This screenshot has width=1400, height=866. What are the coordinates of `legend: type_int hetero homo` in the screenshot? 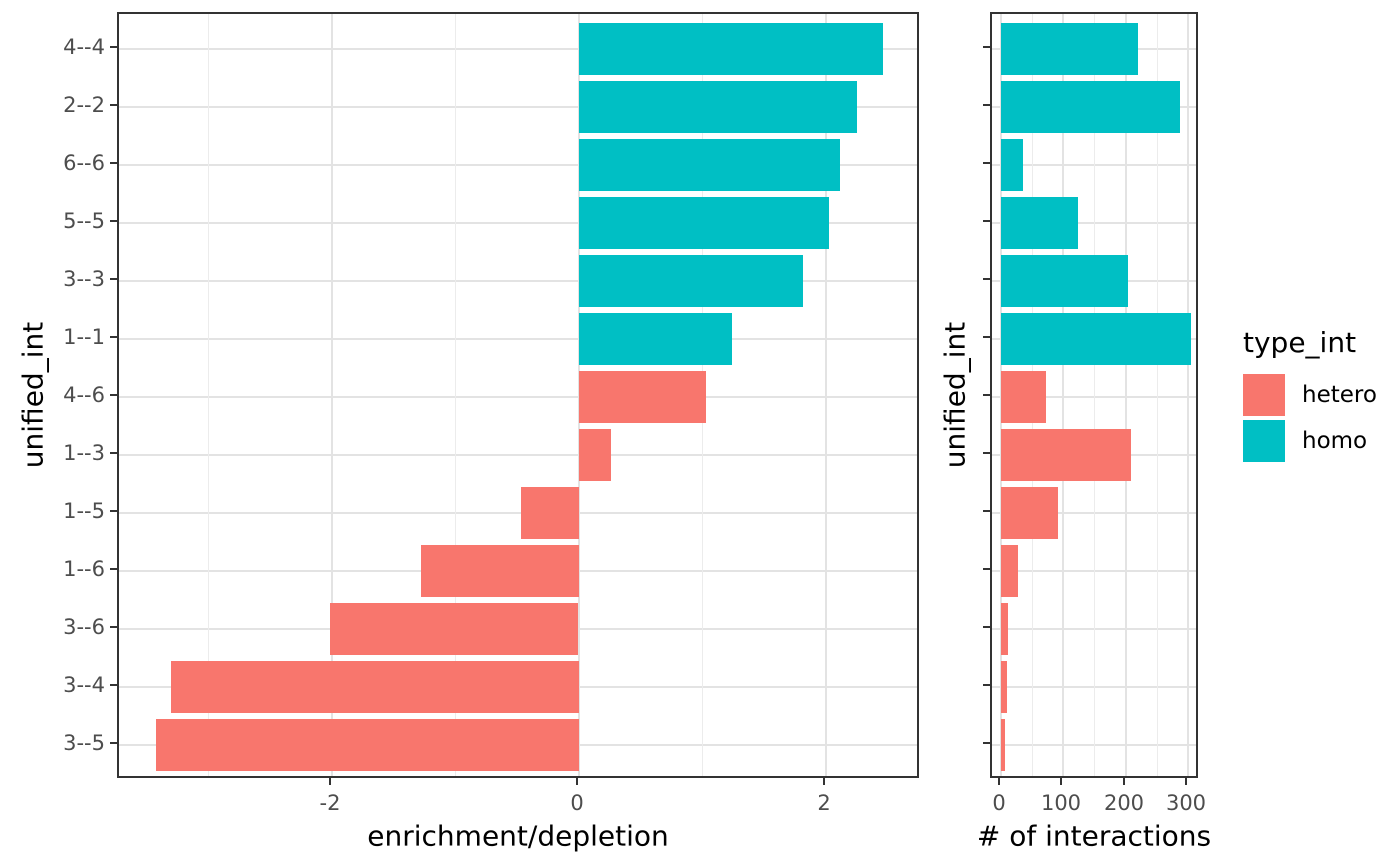 It's located at (1310, 396).